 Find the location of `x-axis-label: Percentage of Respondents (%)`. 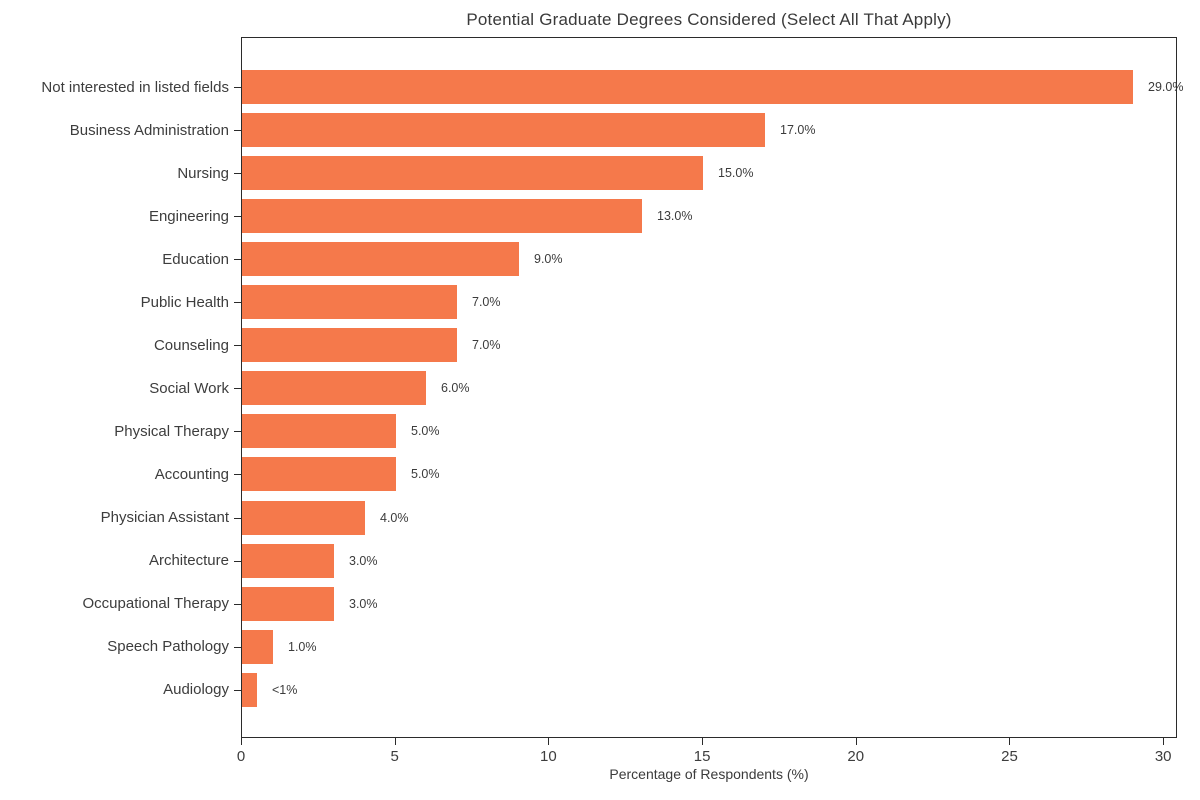

x-axis-label: Percentage of Respondents (%) is located at coordinates (709, 774).